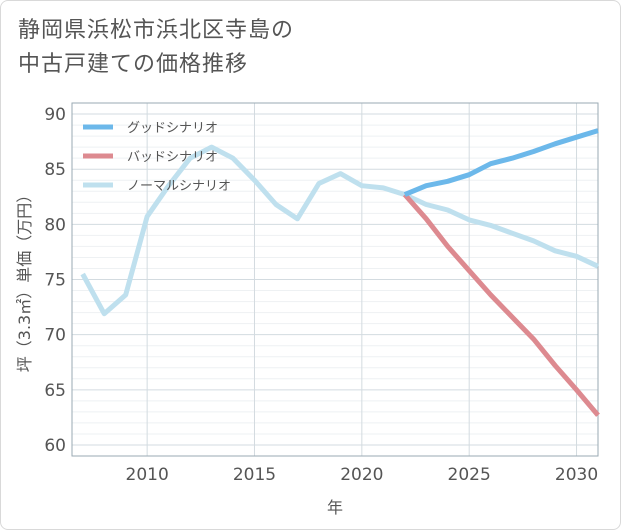 The height and width of the screenshot is (530, 621). What do you see at coordinates (172, 157) in the screenshot?
I see `legend-label: バッドシナリオ` at bounding box center [172, 157].